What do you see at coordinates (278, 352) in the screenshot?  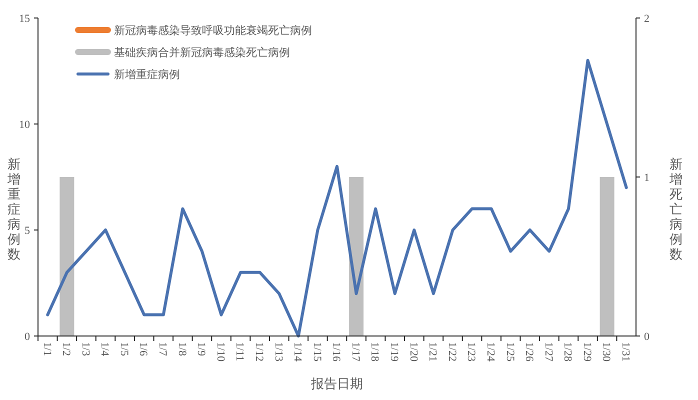 I see `x-tick-label: 1/13` at bounding box center [278, 352].